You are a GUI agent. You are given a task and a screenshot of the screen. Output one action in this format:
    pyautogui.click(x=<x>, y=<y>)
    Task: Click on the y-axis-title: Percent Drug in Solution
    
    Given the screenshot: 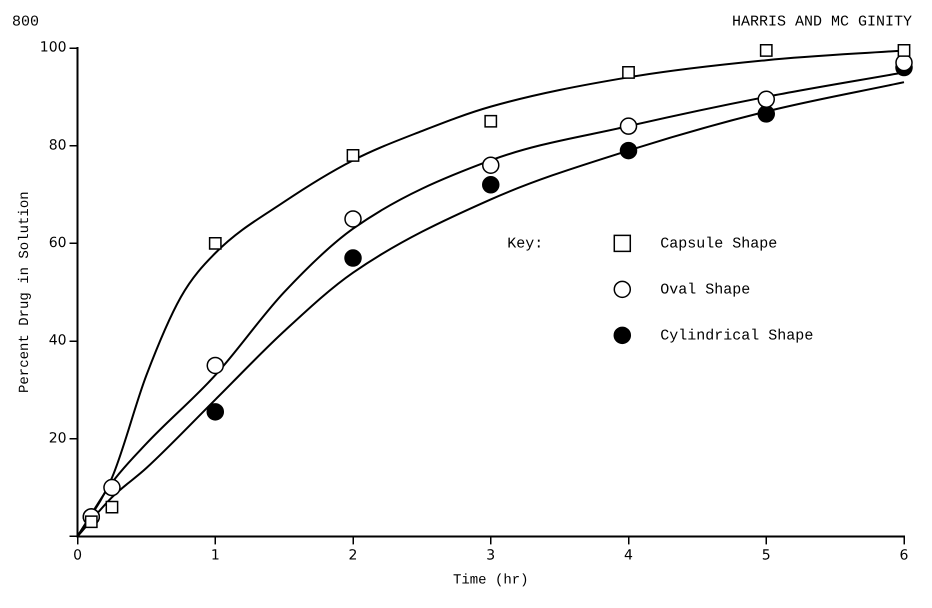 What is the action you would take?
    pyautogui.click(x=25, y=292)
    